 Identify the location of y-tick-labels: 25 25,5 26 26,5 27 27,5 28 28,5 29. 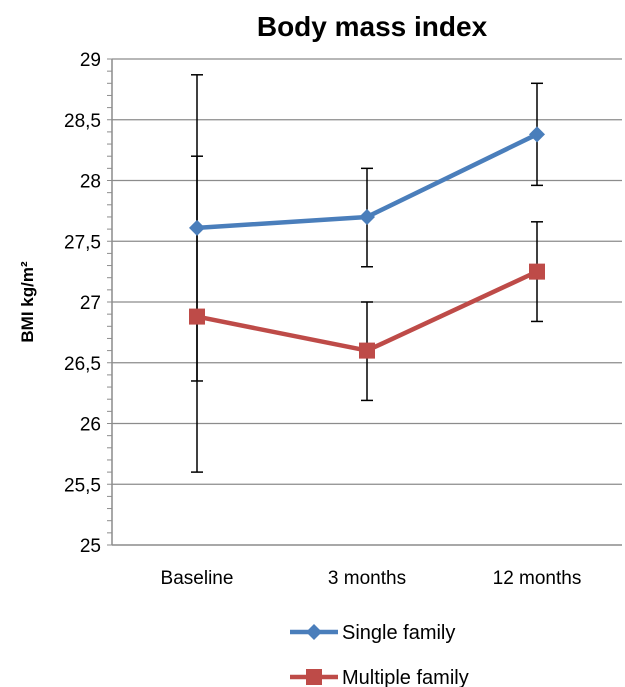
(82, 303).